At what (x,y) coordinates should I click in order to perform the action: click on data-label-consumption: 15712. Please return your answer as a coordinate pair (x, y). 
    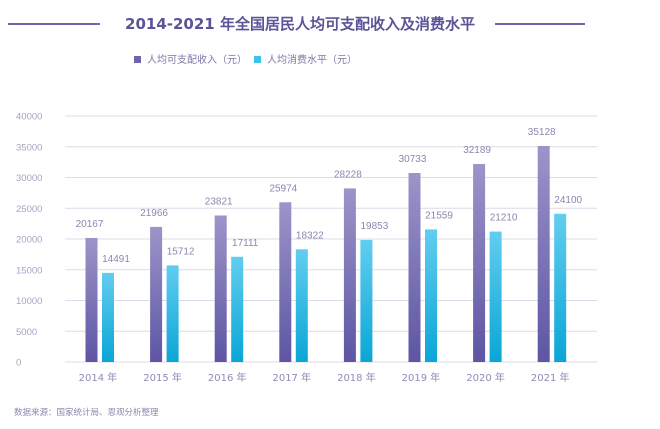
    Looking at the image, I should click on (181, 251).